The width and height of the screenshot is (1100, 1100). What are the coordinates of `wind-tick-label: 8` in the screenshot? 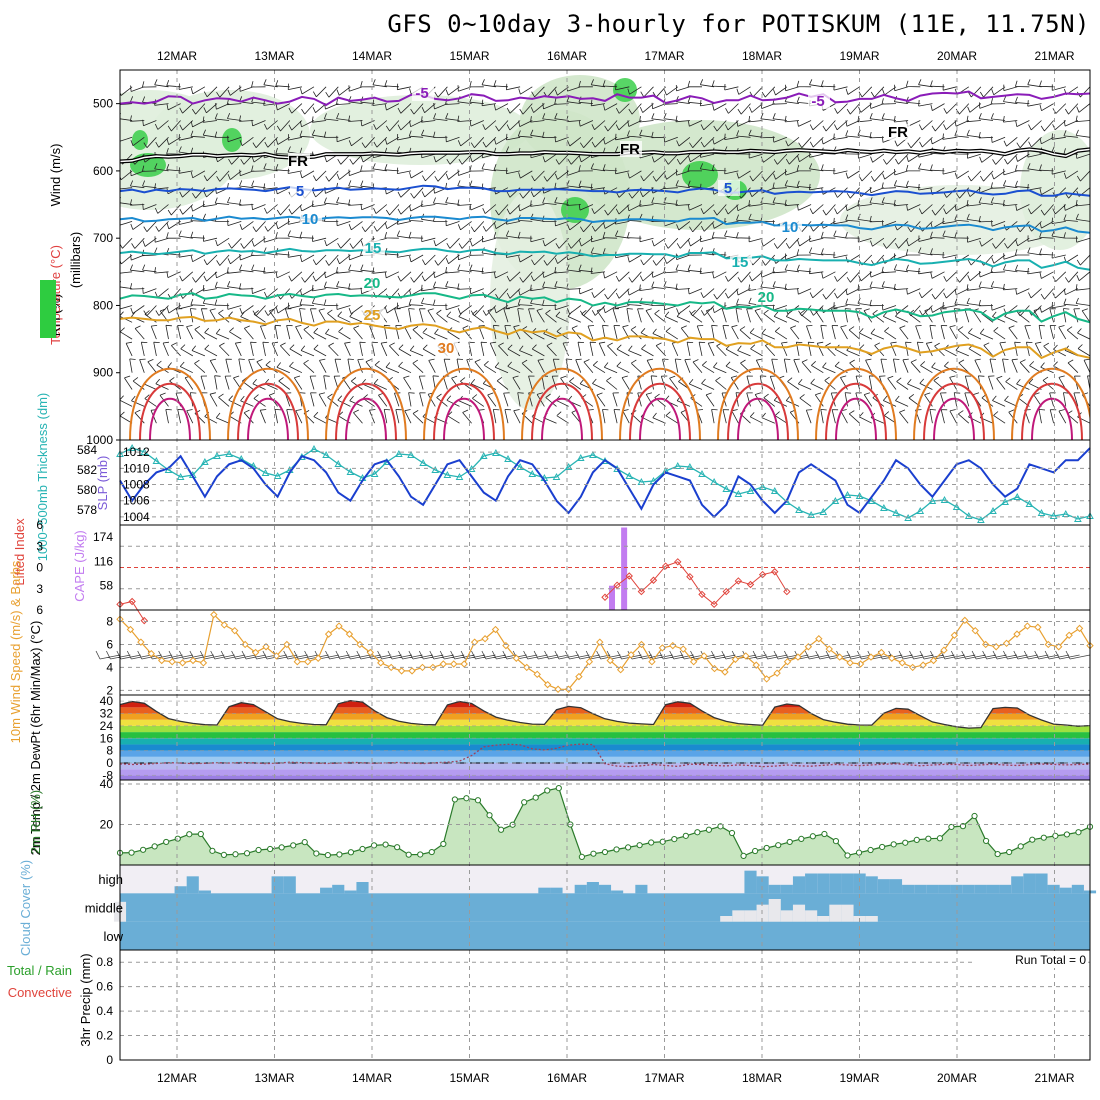 It's located at (109, 621).